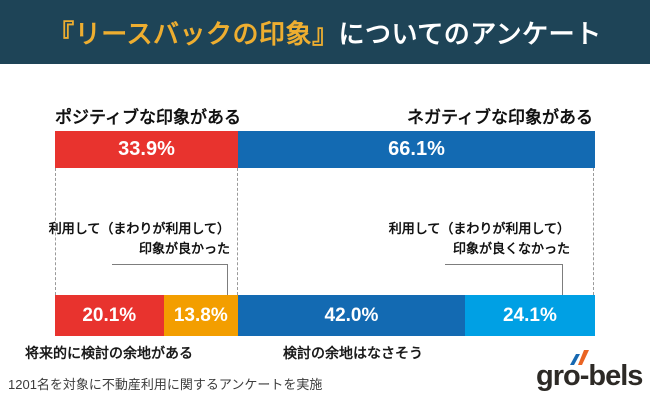  I want to click on bottom-stacked-bar: 20.1% 13.8% 42.0% 24.1%, so click(325, 315).